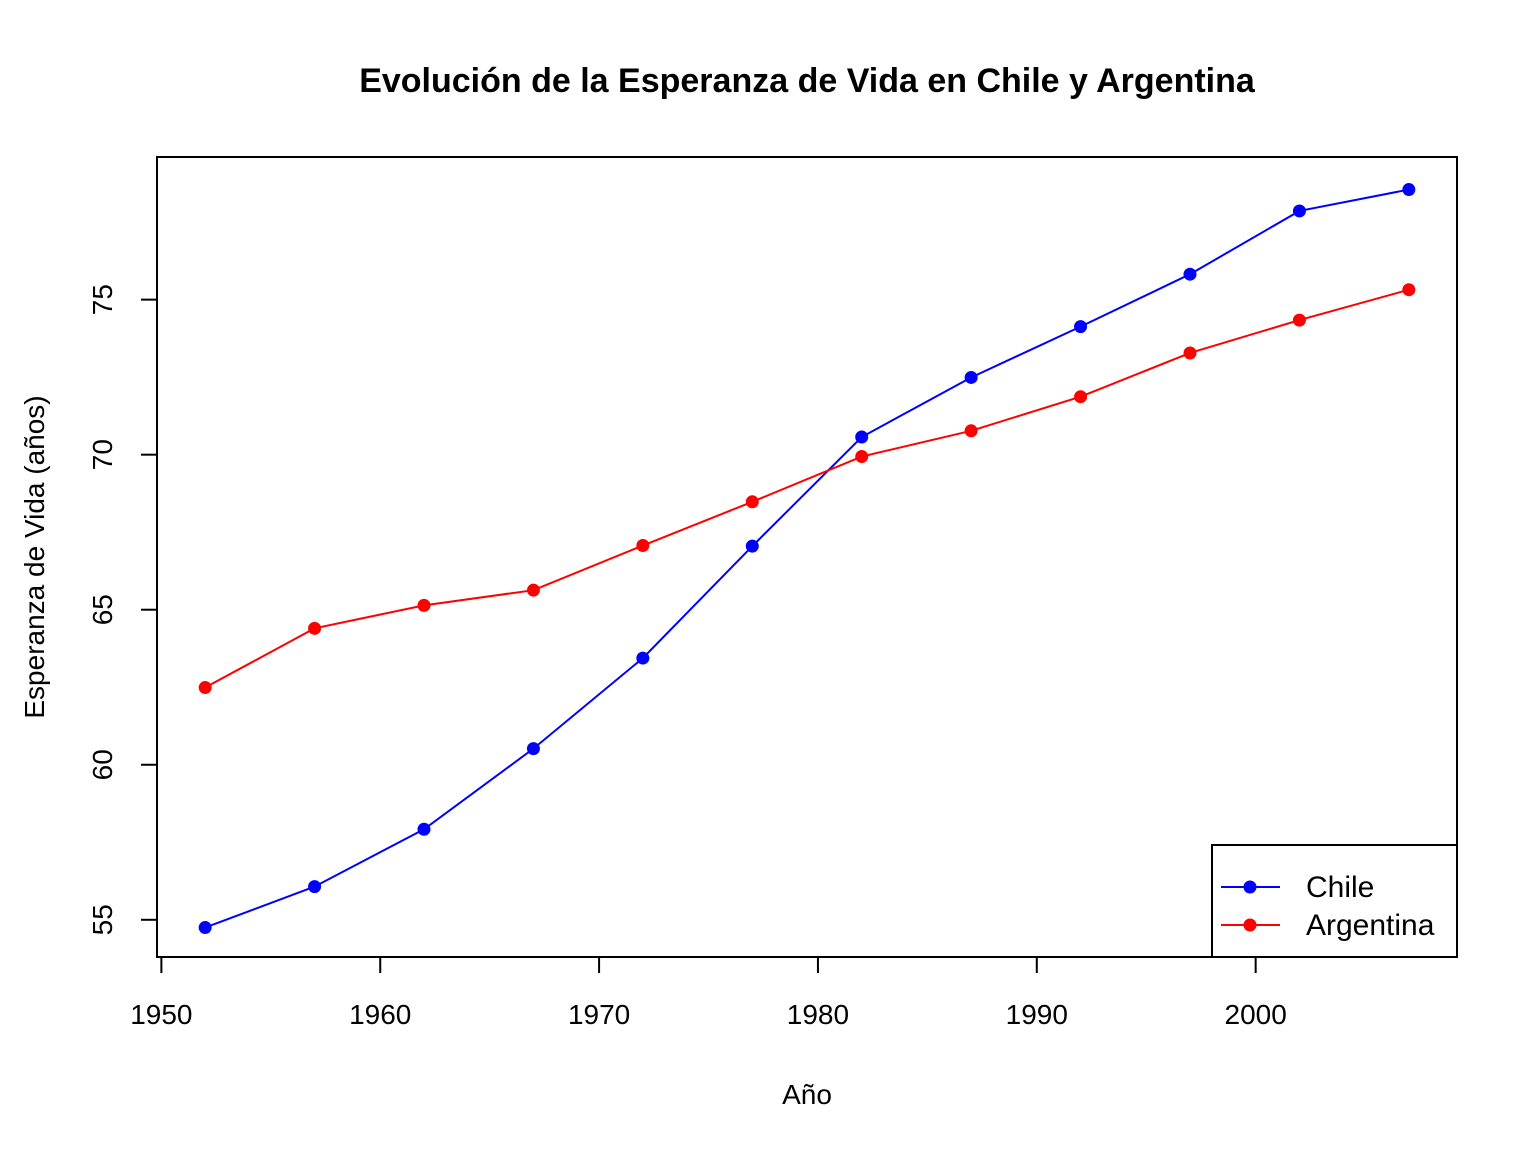  I want to click on legend-label-chile: Chile, so click(1340, 887).